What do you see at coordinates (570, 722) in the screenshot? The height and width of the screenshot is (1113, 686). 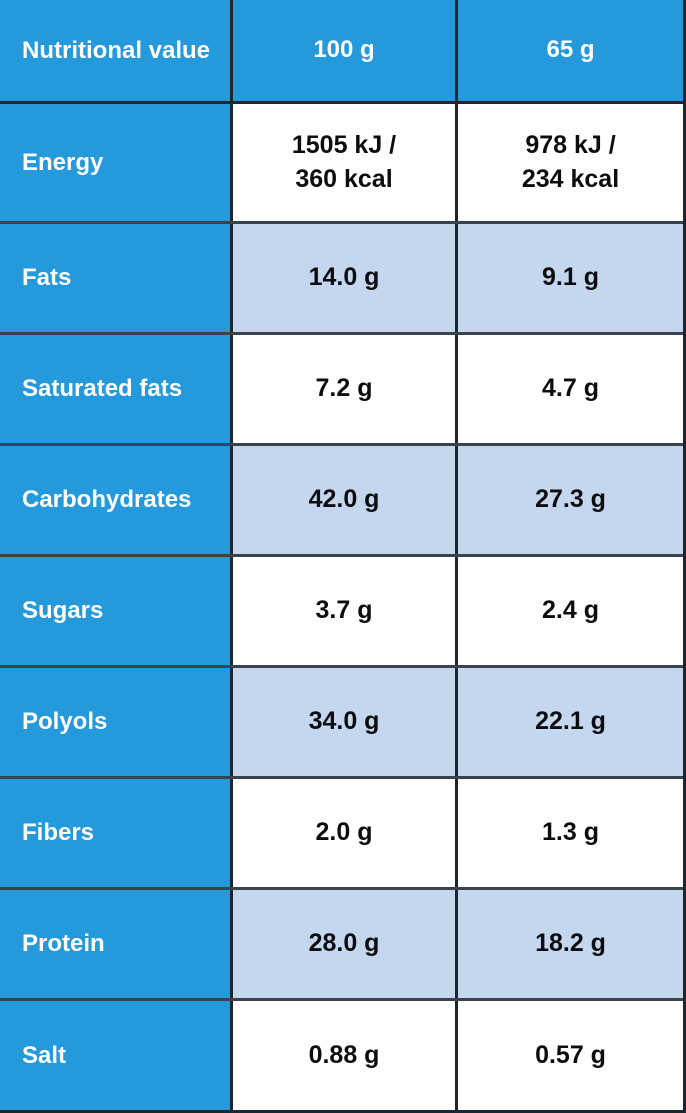 I see `value-per-65g: 22.1 g` at bounding box center [570, 722].